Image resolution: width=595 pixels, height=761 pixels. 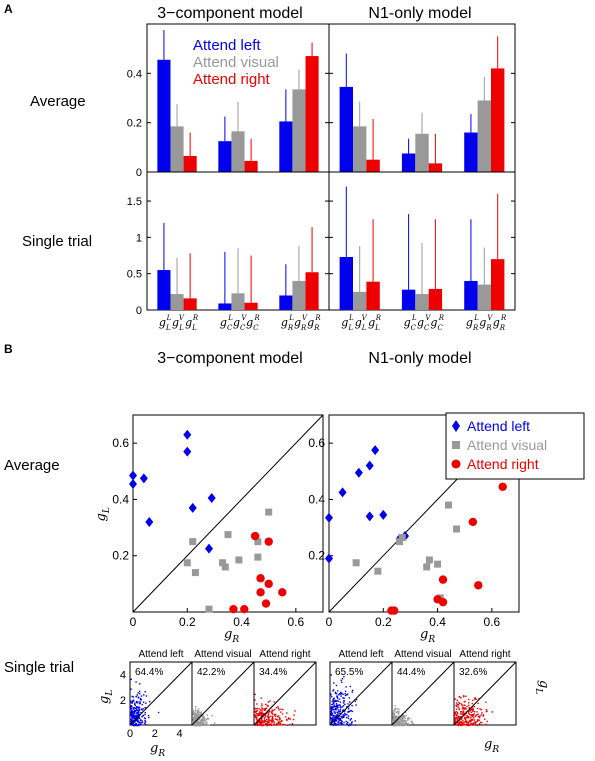 I want to click on single-x-label-left: gR, so click(x=157, y=750).